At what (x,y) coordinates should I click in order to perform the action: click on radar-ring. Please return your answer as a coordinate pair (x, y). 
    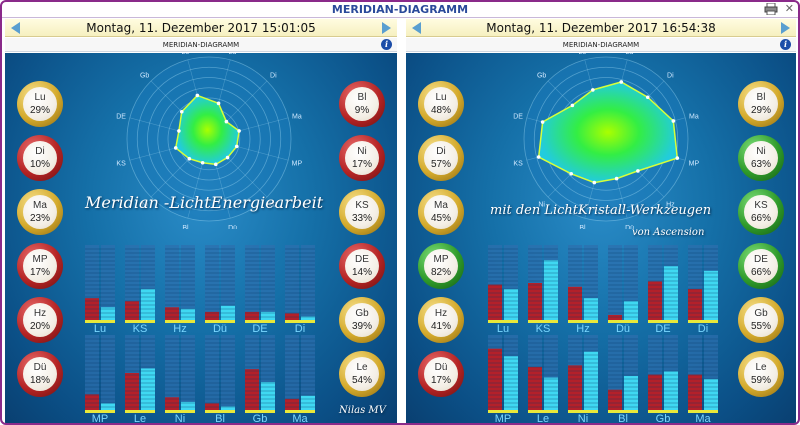
    Looking at the image, I should click on (606, 139).